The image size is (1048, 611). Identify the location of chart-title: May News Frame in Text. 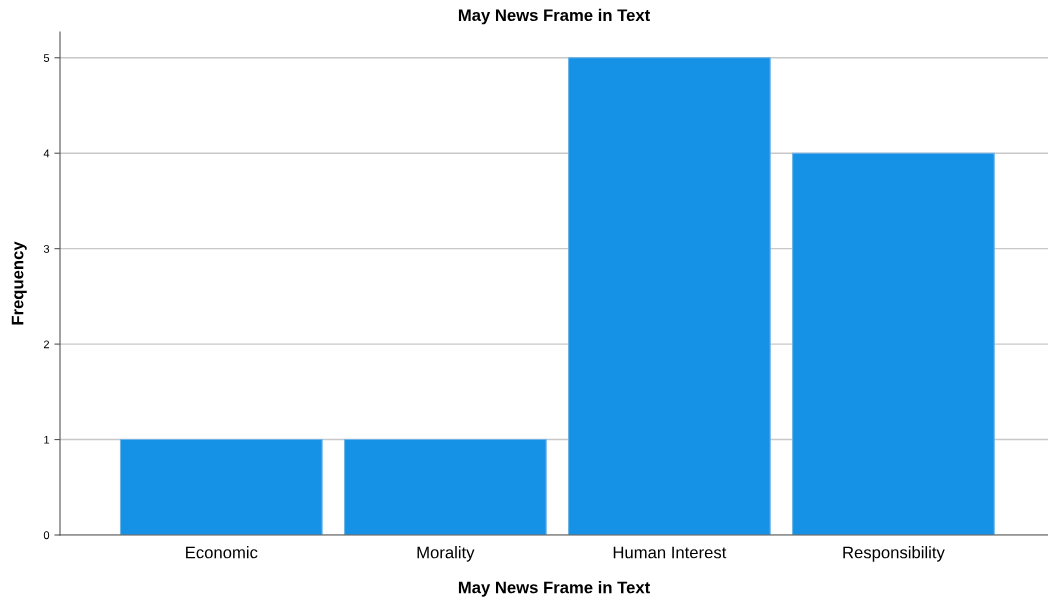
(554, 16).